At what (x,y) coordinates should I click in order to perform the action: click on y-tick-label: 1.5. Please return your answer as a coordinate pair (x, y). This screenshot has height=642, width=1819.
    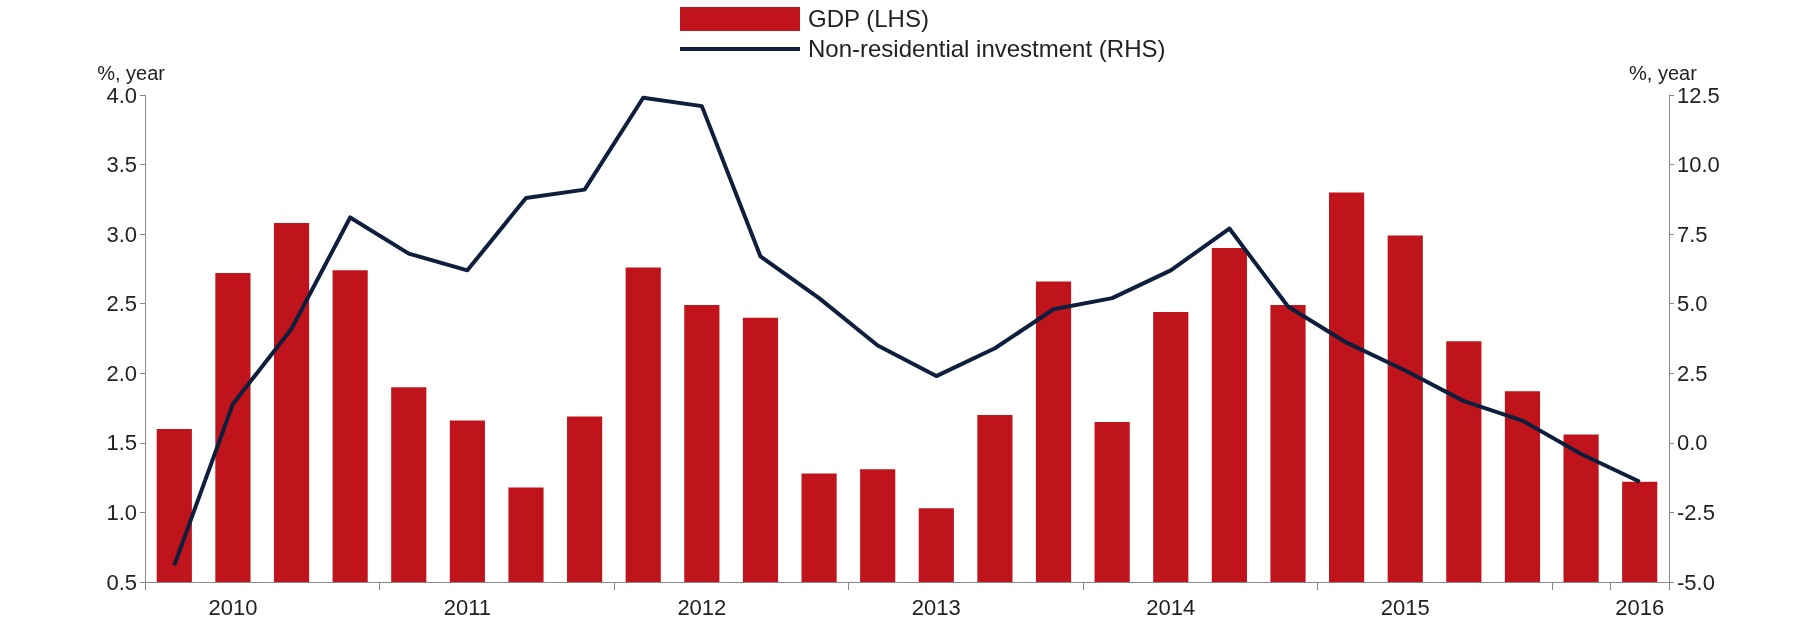
    Looking at the image, I should click on (121, 443).